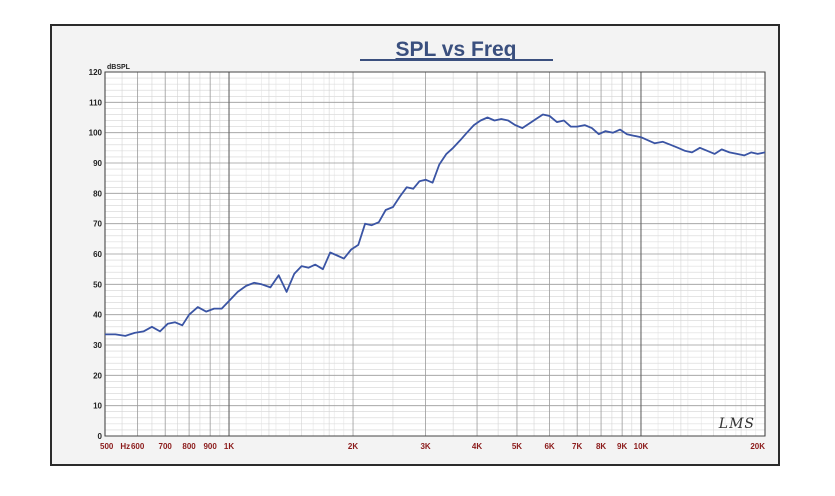  Describe the element at coordinates (97, 193) in the screenshot. I see `y-tick-label: 80` at that location.